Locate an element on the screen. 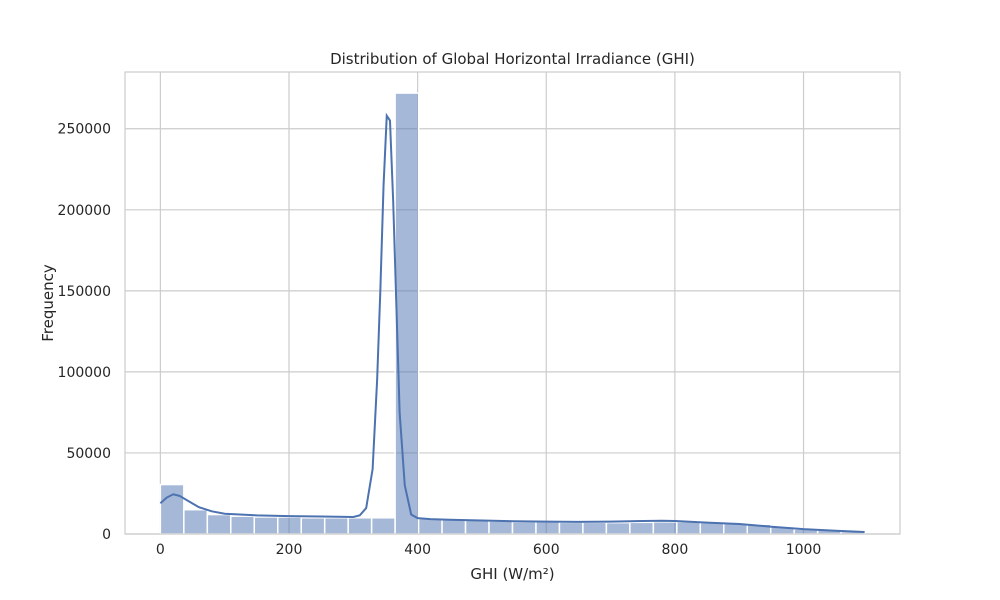 The image size is (1000, 600). x-tick-labels: 0 200 400 600 800 1000 is located at coordinates (488, 550).